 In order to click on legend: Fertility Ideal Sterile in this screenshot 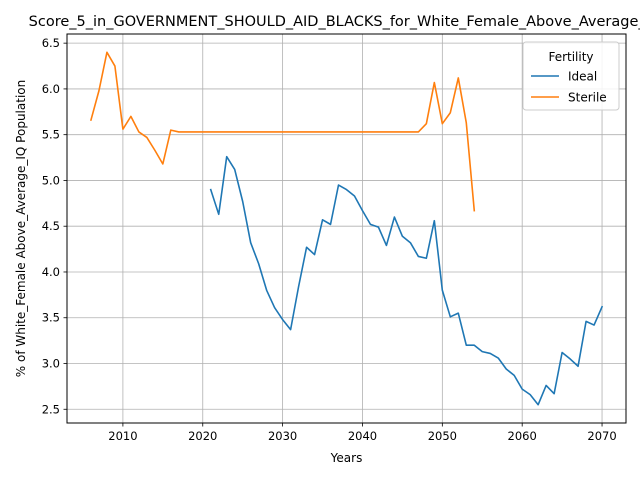, I will do `click(571, 76)`.